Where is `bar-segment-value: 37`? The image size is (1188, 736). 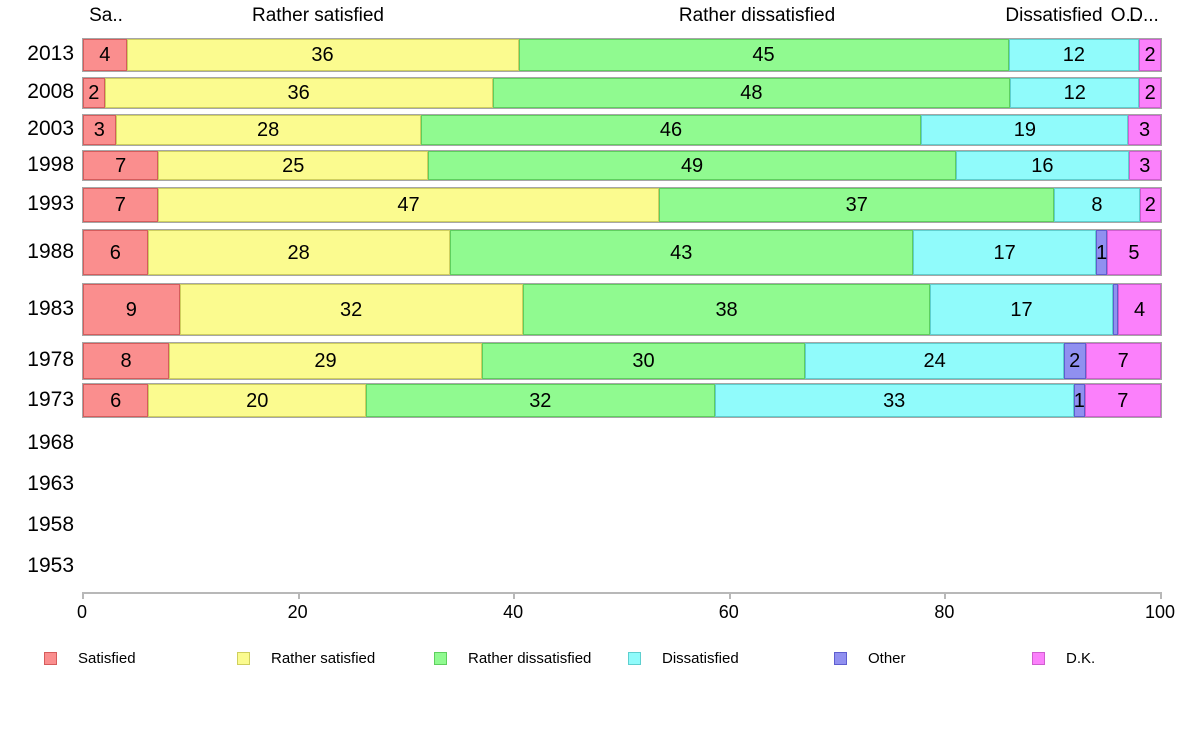 bar-segment-value: 37 is located at coordinates (856, 205).